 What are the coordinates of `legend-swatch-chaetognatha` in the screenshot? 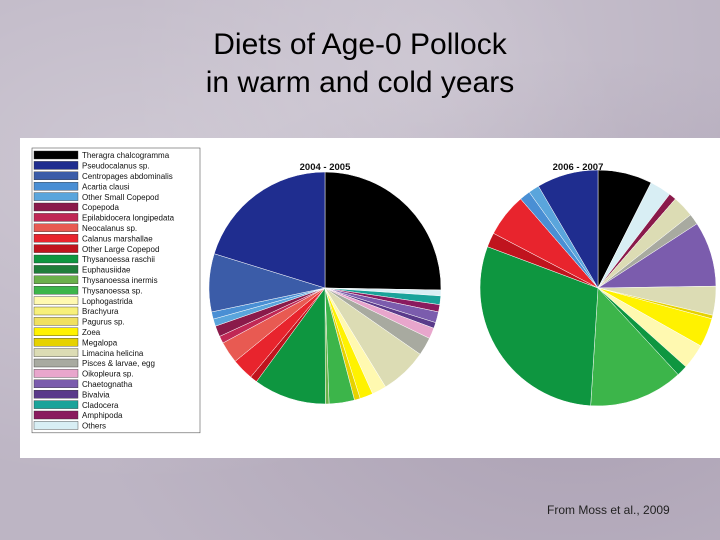 It's located at (56, 384).